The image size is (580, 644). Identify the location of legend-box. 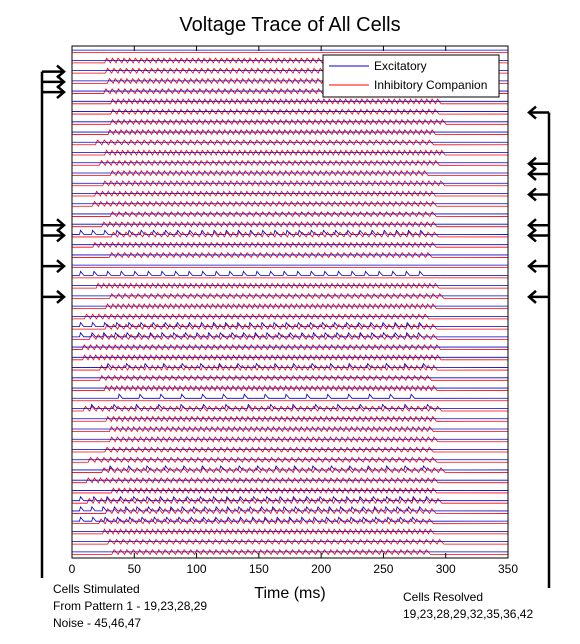
(411, 76).